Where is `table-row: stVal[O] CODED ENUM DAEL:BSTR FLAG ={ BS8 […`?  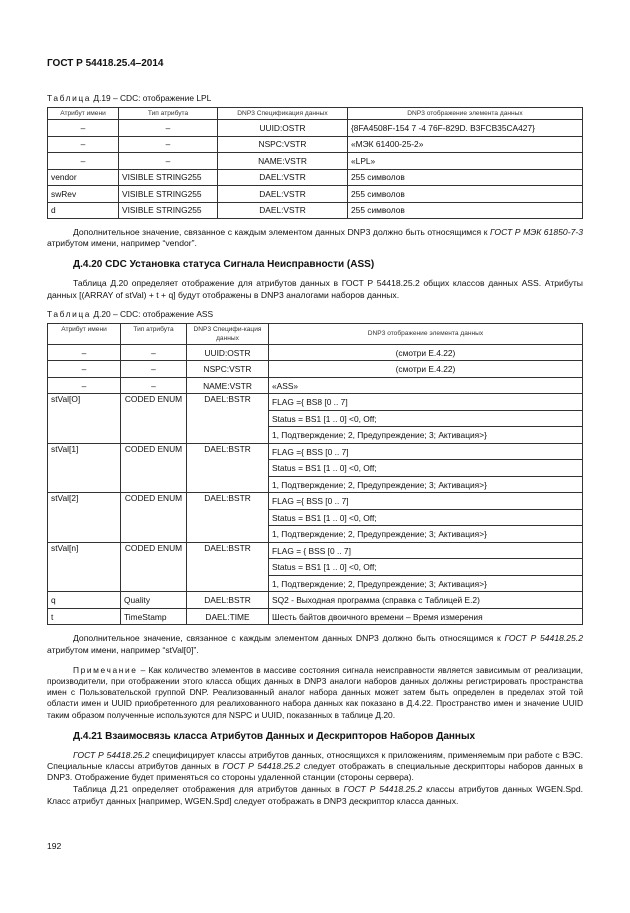
table-row: stVal[O] CODED ENUM DAEL:BSTR FLAG ={ BS8 [… is located at coordinates (315, 418).